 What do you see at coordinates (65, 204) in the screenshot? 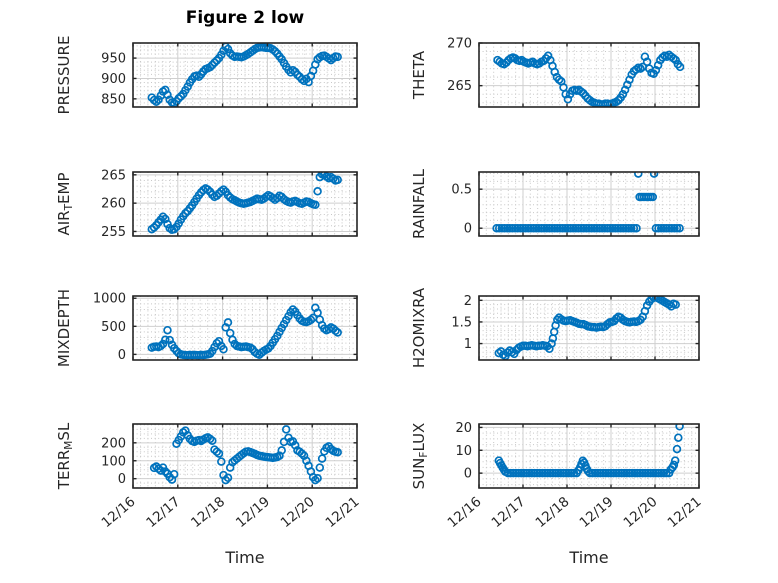
I see `air-temp-y-axis-label: AIRTEMP` at bounding box center [65, 204].